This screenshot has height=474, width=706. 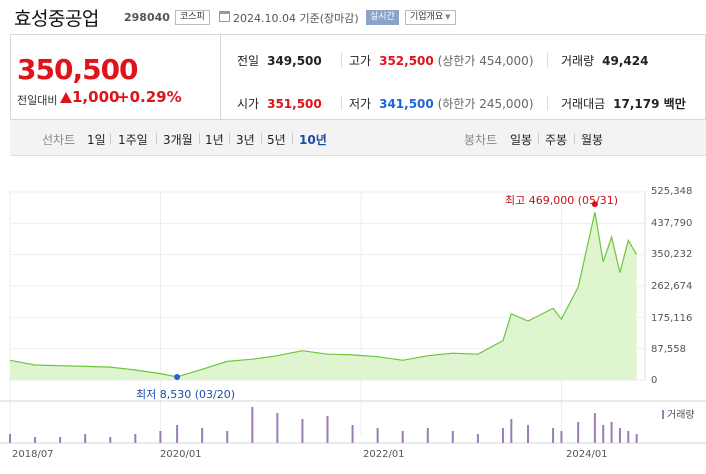 I want to click on stat-label: 저가, so click(x=360, y=104).